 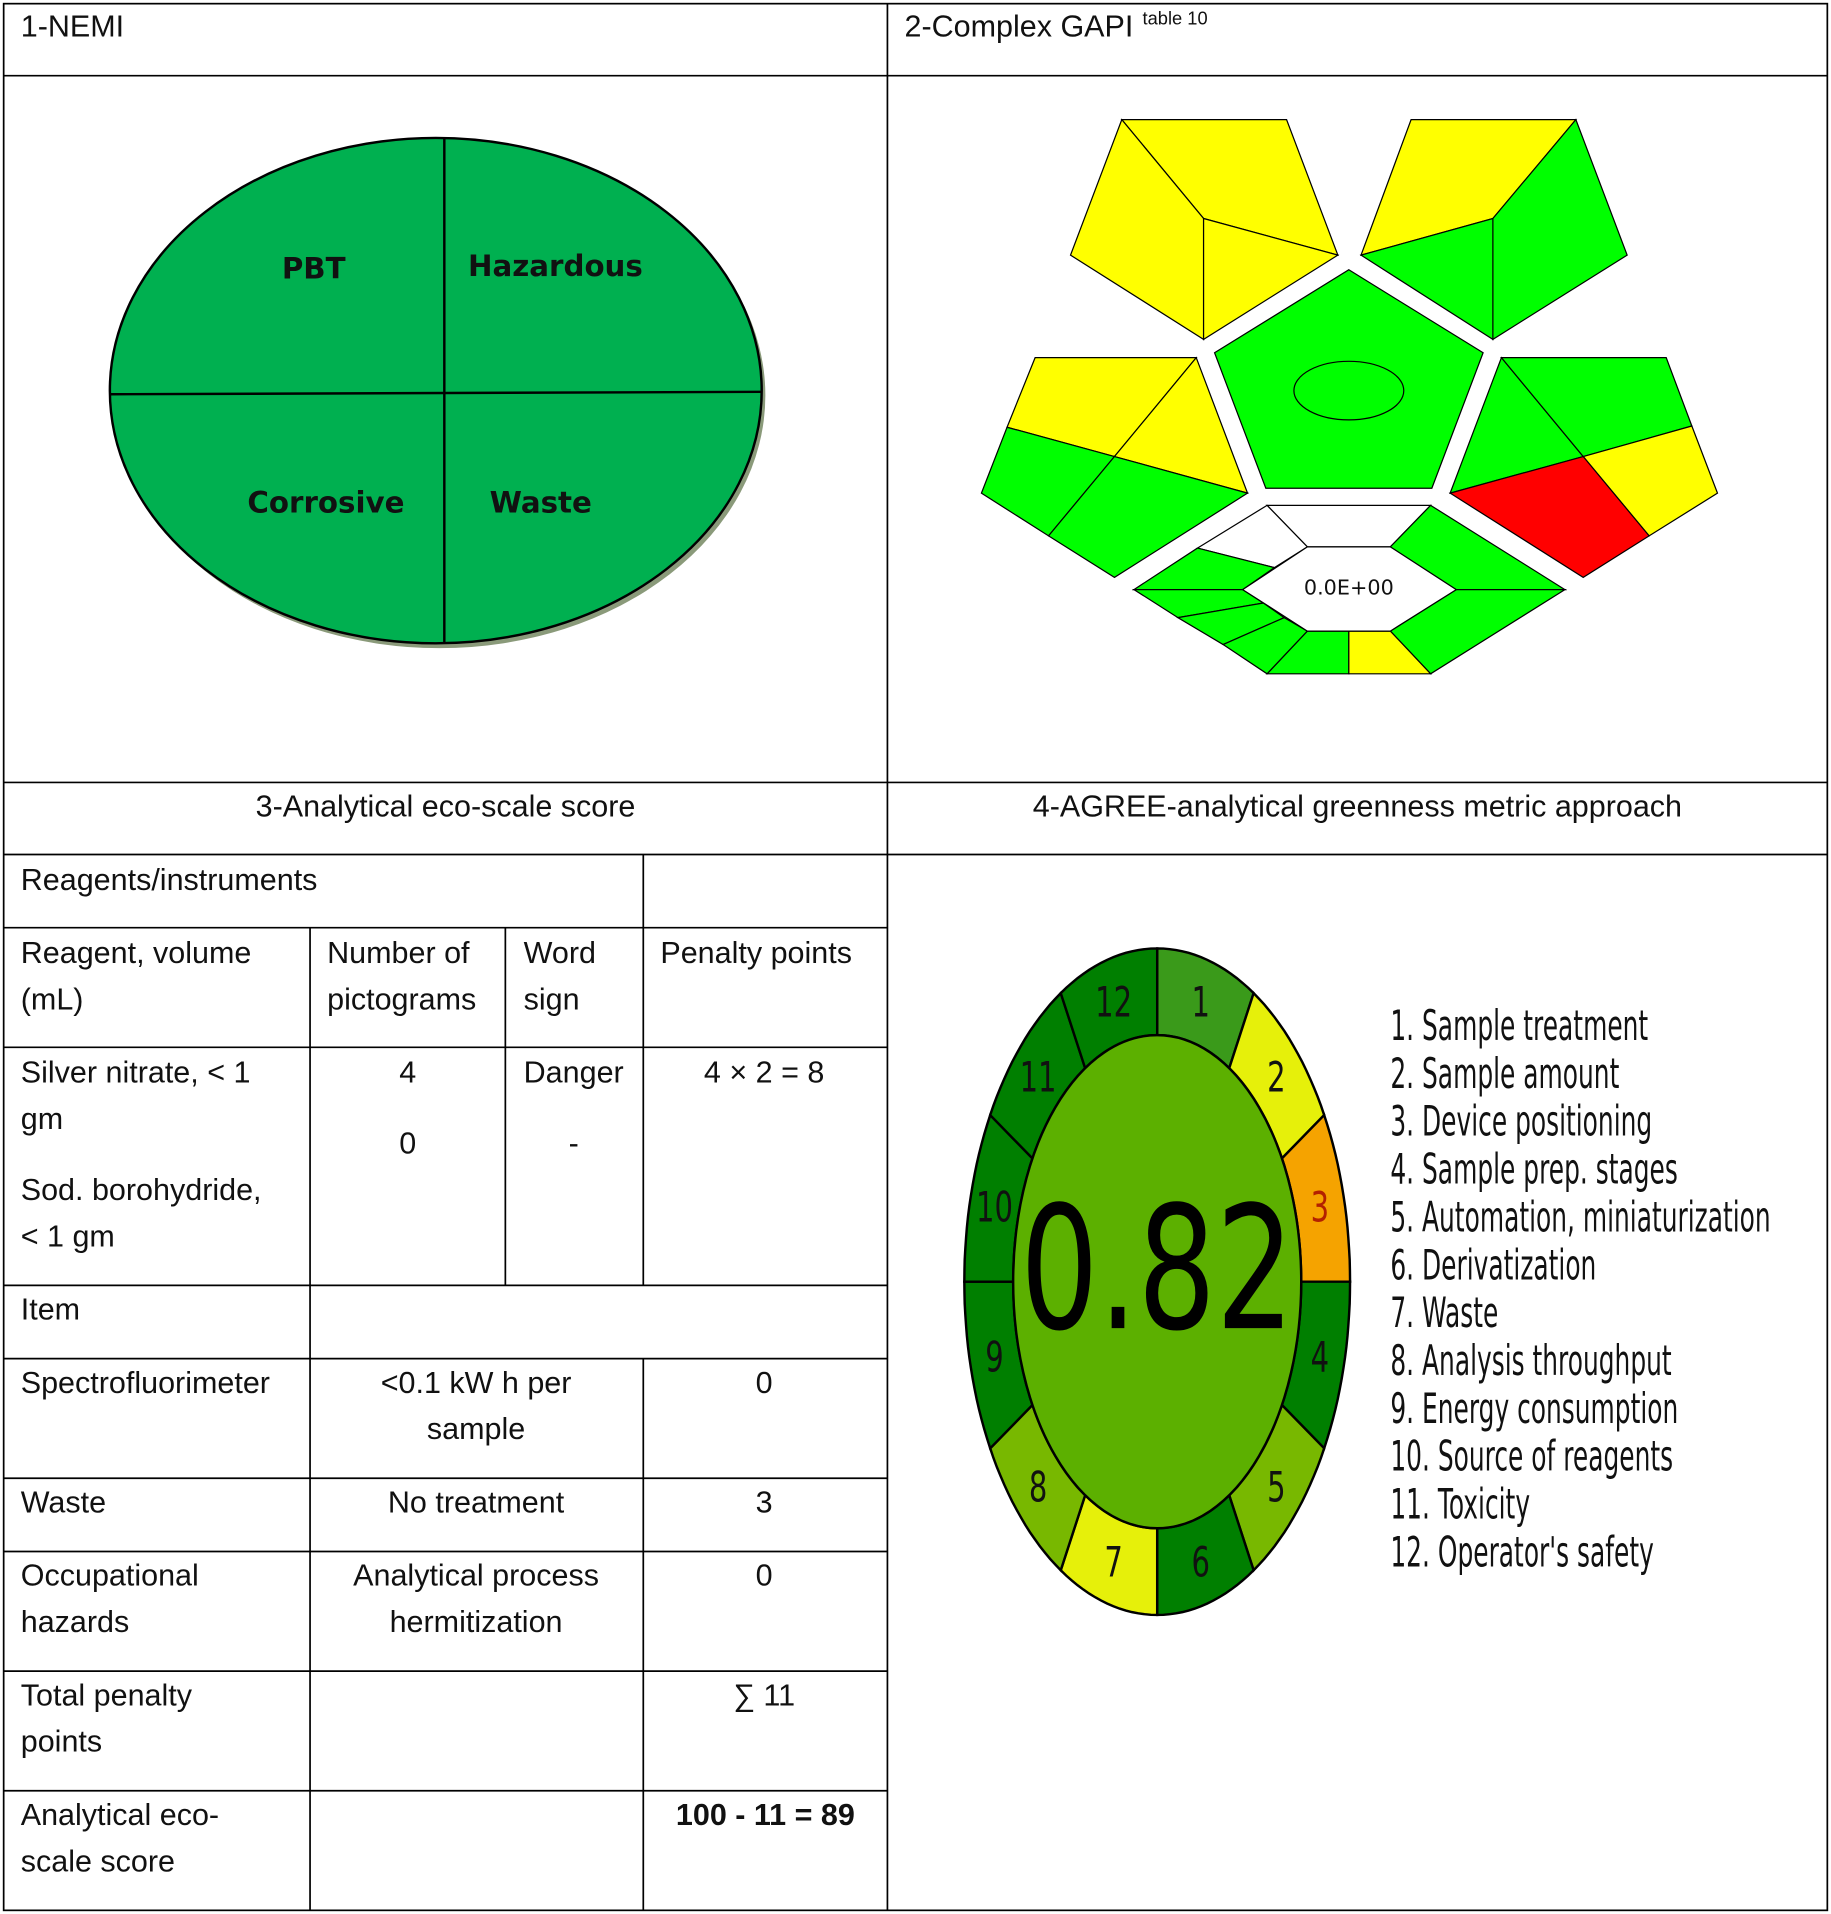 What do you see at coordinates (1493, 1266) in the screenshot?
I see `agree-legend-item: 6. Derivatization` at bounding box center [1493, 1266].